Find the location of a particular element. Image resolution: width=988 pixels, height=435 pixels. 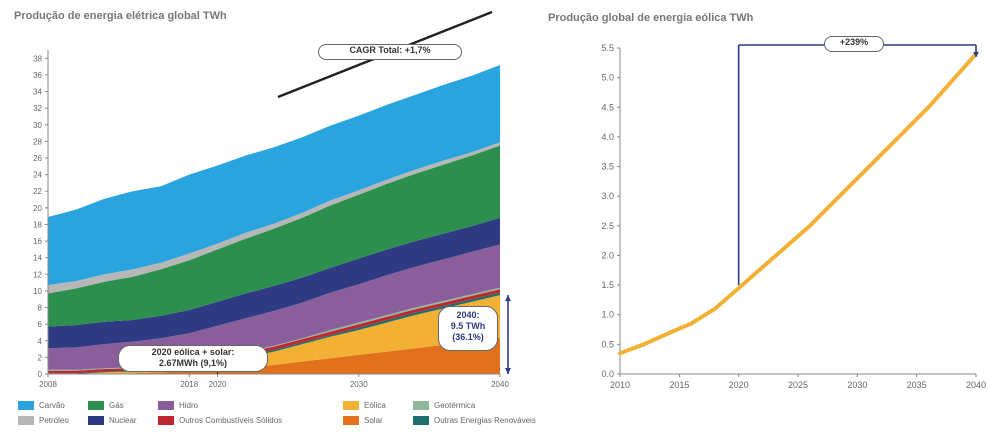

legend-item: Nuclear is located at coordinates (112, 421).